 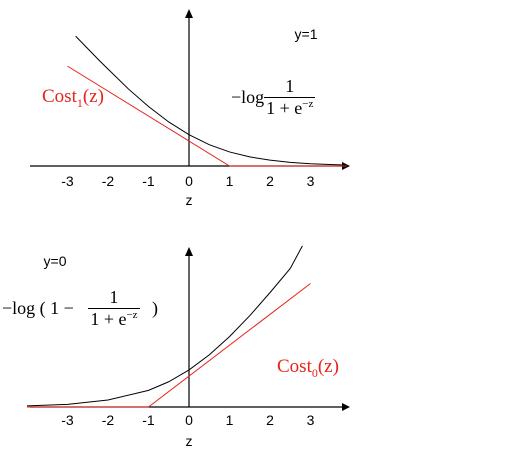 What do you see at coordinates (38, 308) in the screenshot?
I see `formula-prefix: −log ( 1 −` at bounding box center [38, 308].